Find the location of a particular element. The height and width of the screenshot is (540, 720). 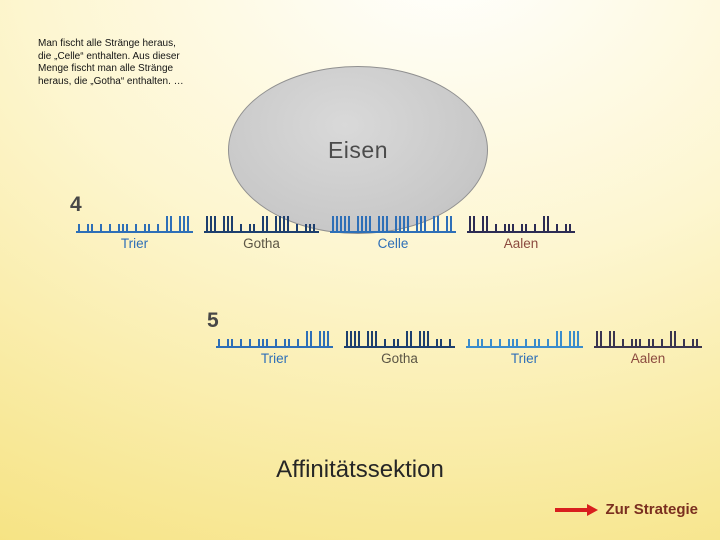

strategy-link: Zur Strategie is located at coordinates (626, 509).